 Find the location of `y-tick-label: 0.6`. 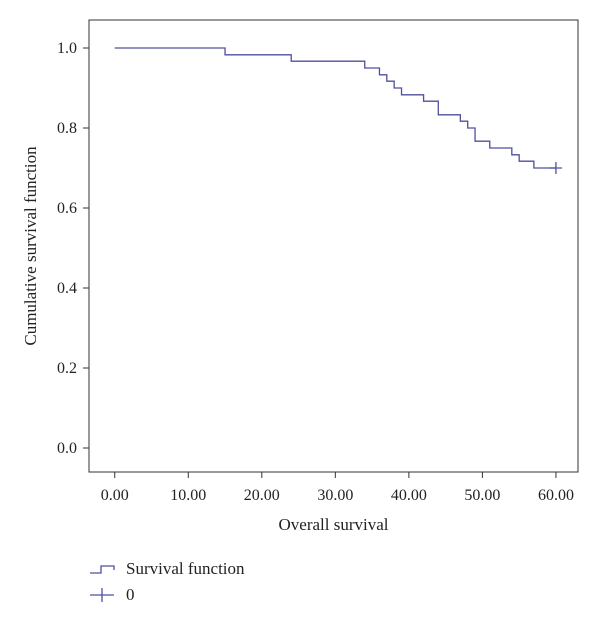

y-tick-label: 0.6 is located at coordinates (67, 208).